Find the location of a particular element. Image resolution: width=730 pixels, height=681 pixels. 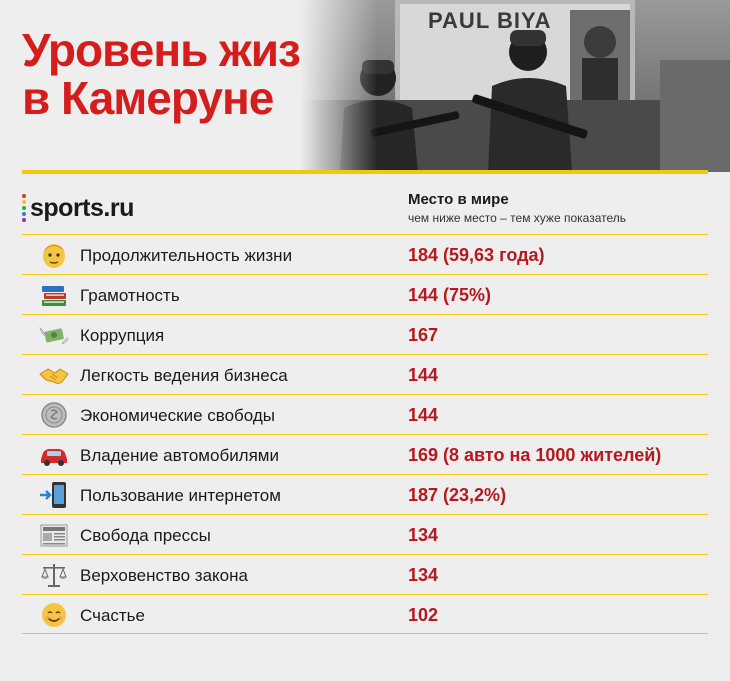

page-title: Уровень жизни в Камеруне is located at coordinates (188, 74).